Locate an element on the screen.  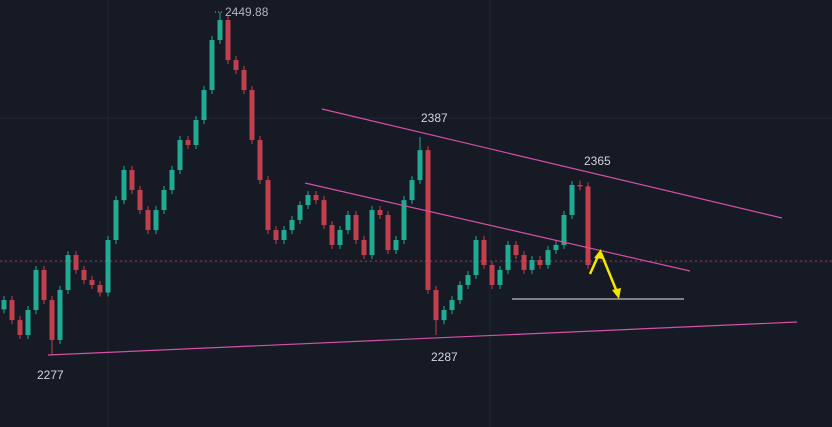
annotation: 2449.88 is located at coordinates (247, 12).